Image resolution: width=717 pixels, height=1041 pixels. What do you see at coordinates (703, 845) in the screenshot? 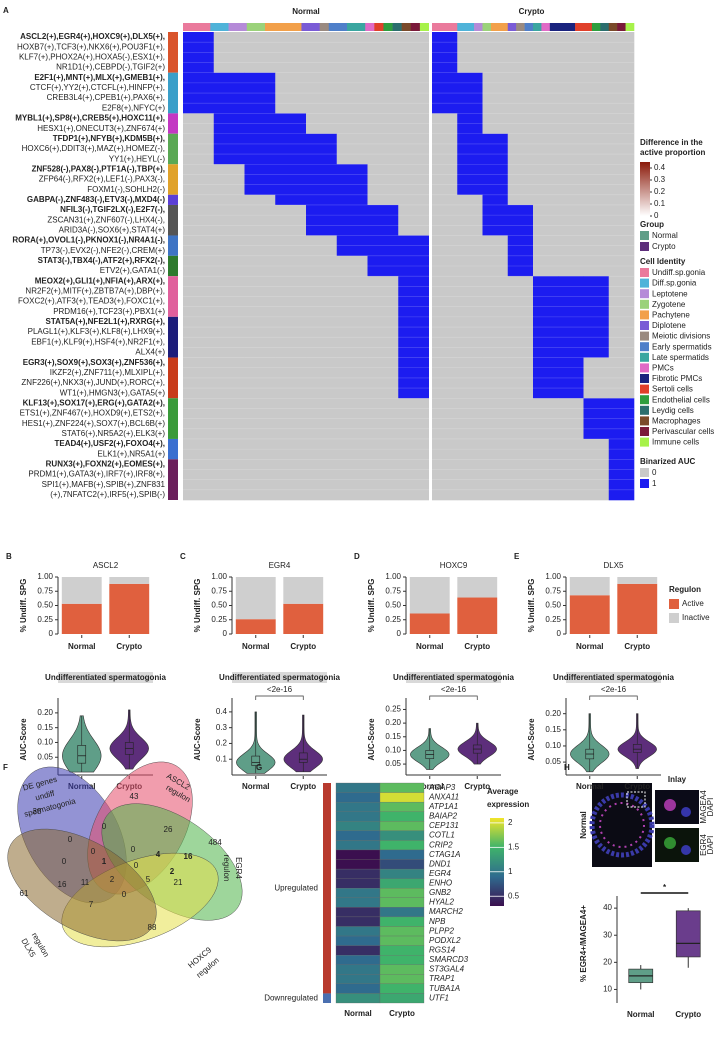
I see `stain-label: EGR4` at bounding box center [703, 845].